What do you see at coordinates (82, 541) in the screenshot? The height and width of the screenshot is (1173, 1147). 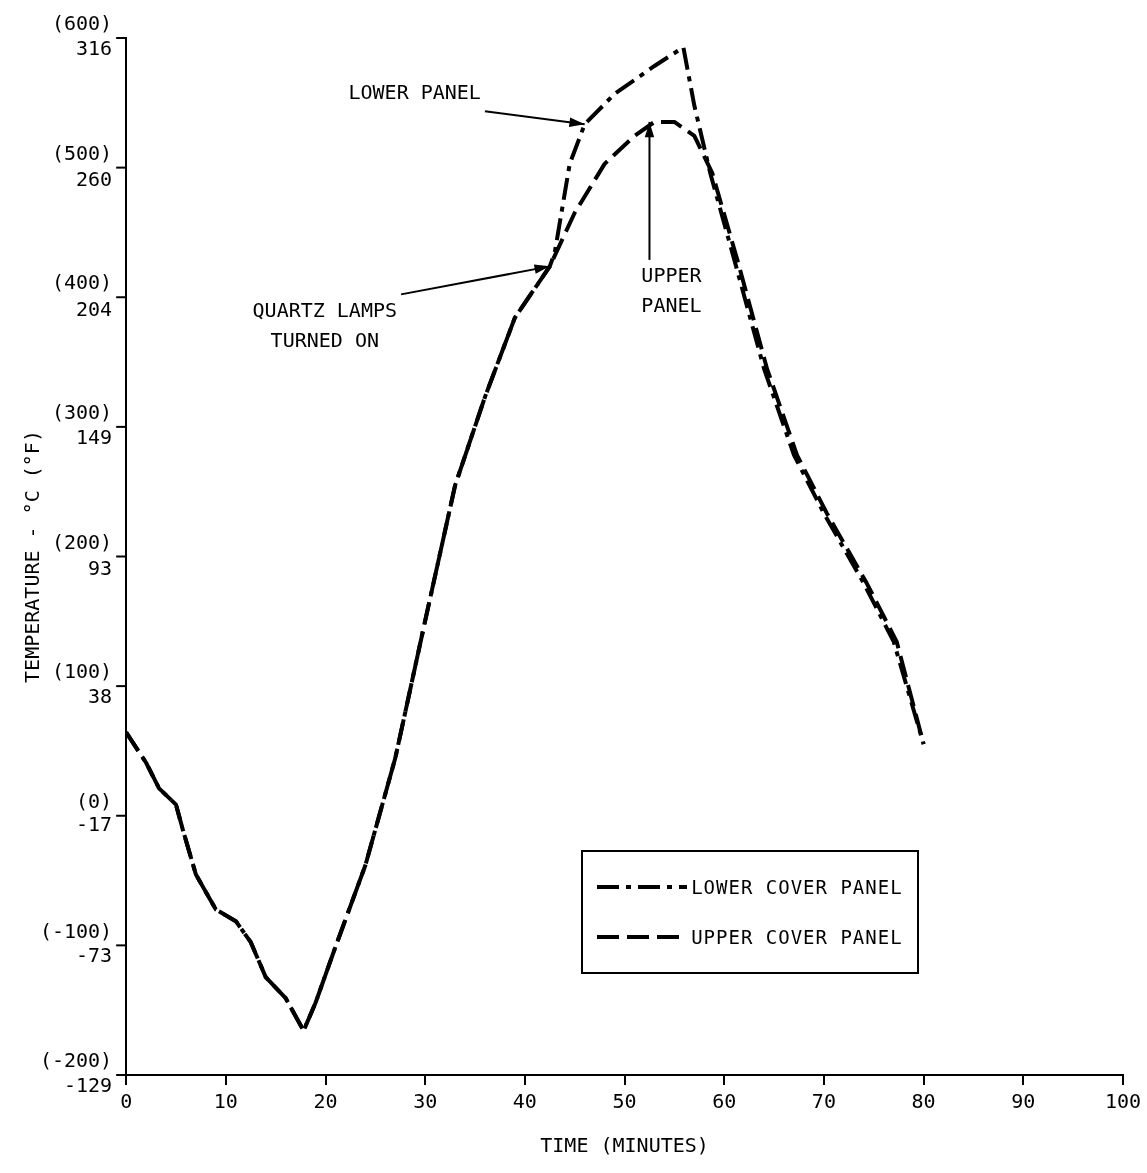 I see `y2-tick-label: (200)` at bounding box center [82, 541].